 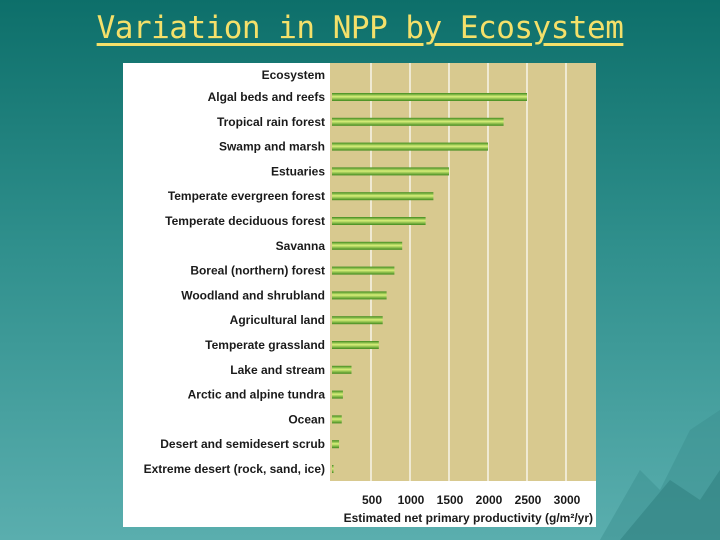 What do you see at coordinates (360, 28) in the screenshot?
I see `slide-title: Variation in NPP by Ecosystem` at bounding box center [360, 28].